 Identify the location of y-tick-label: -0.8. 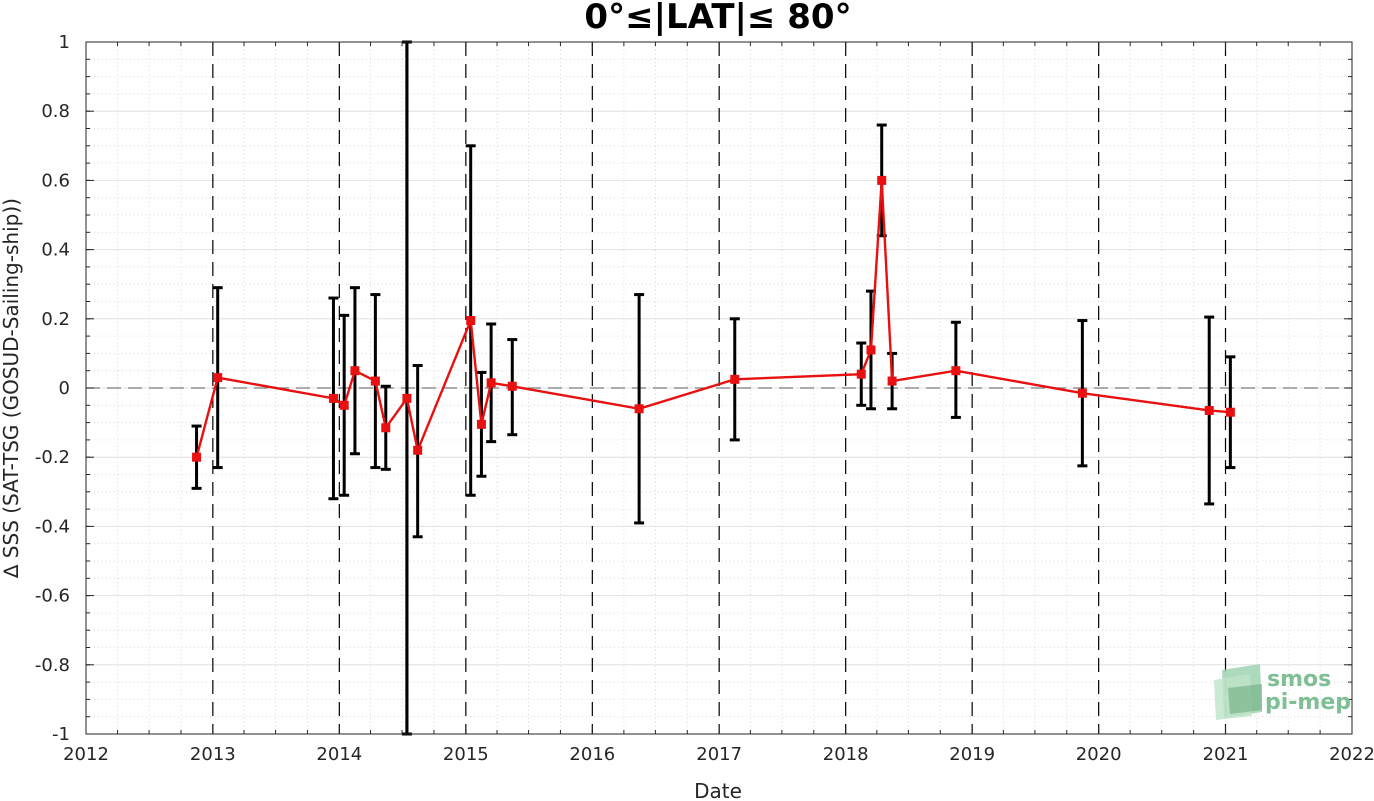
(52, 665).